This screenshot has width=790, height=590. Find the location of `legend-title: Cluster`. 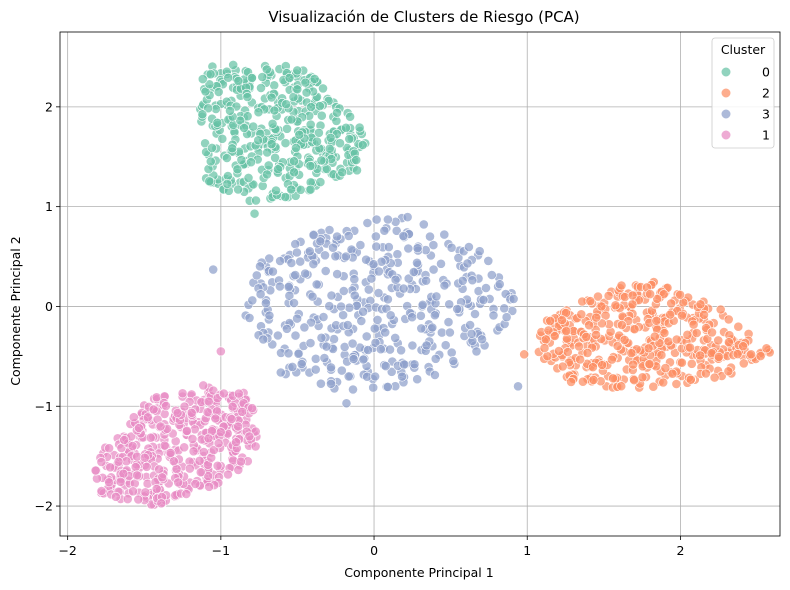

legend-title: Cluster is located at coordinates (743, 49).